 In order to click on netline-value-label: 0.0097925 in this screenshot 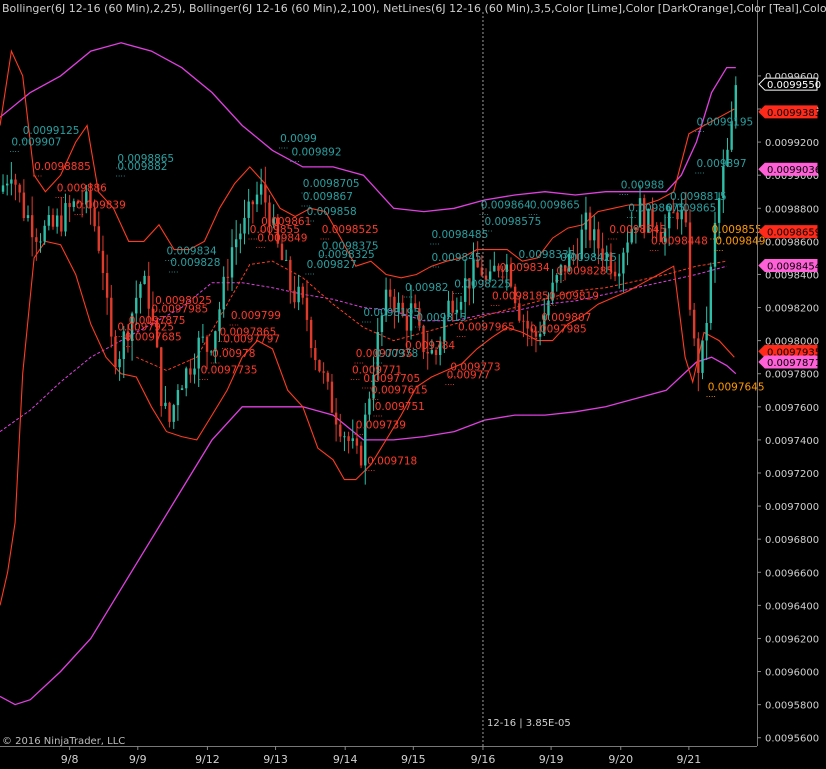, I will do `click(145, 328)`.